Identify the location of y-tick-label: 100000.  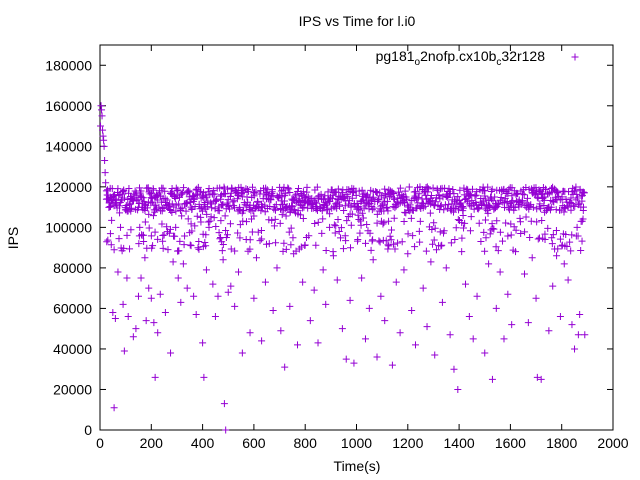
(68, 227).